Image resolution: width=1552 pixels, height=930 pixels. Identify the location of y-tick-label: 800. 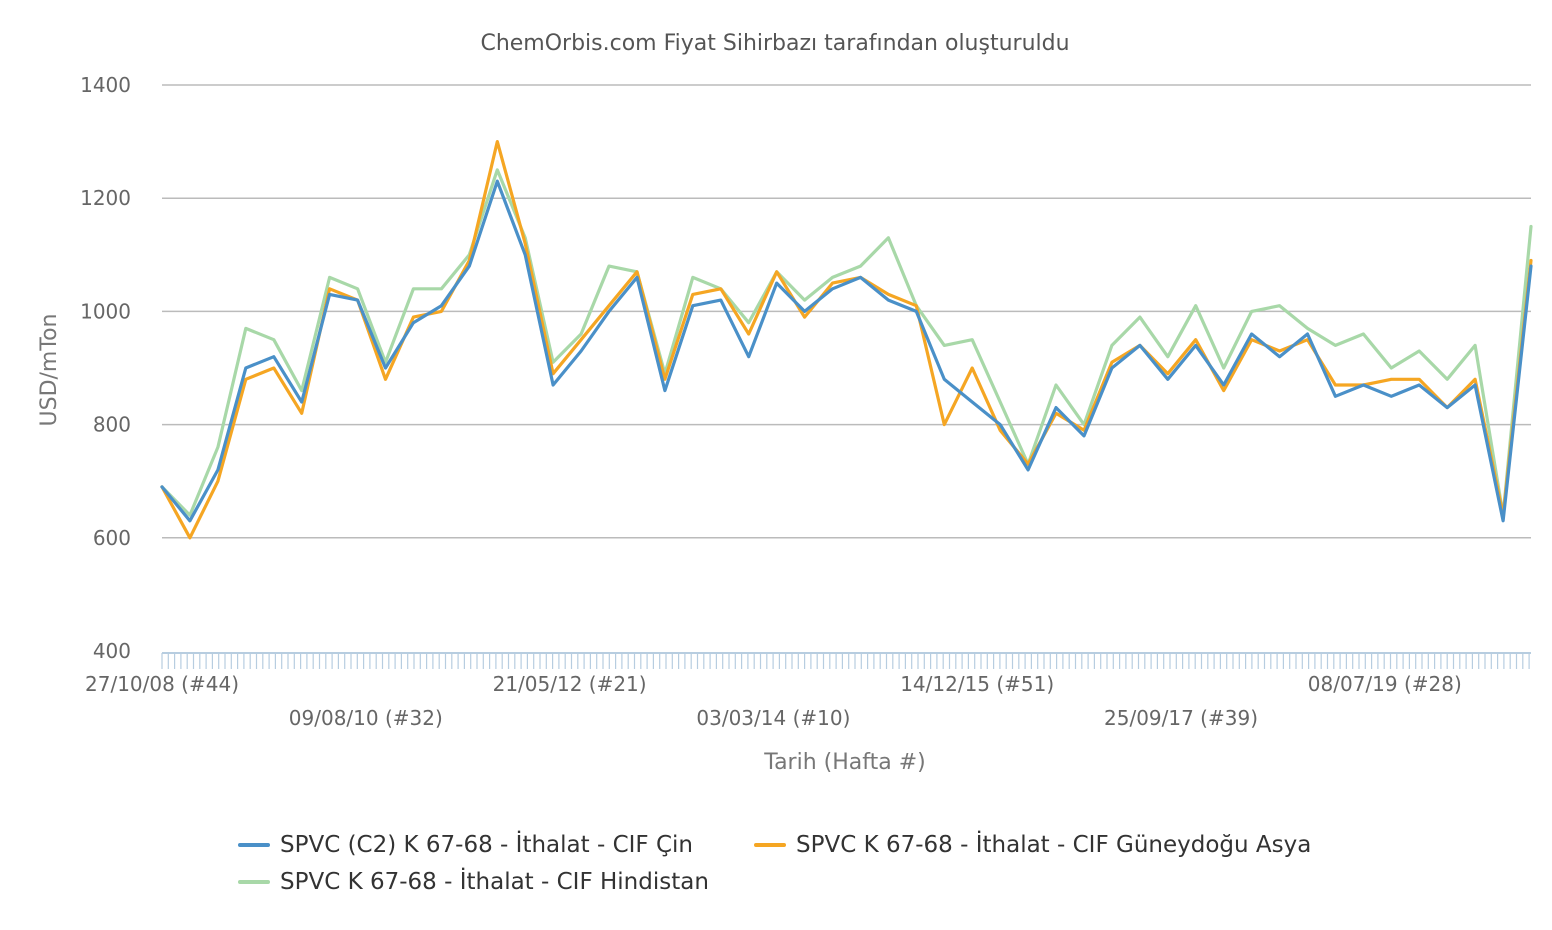
(112, 425).